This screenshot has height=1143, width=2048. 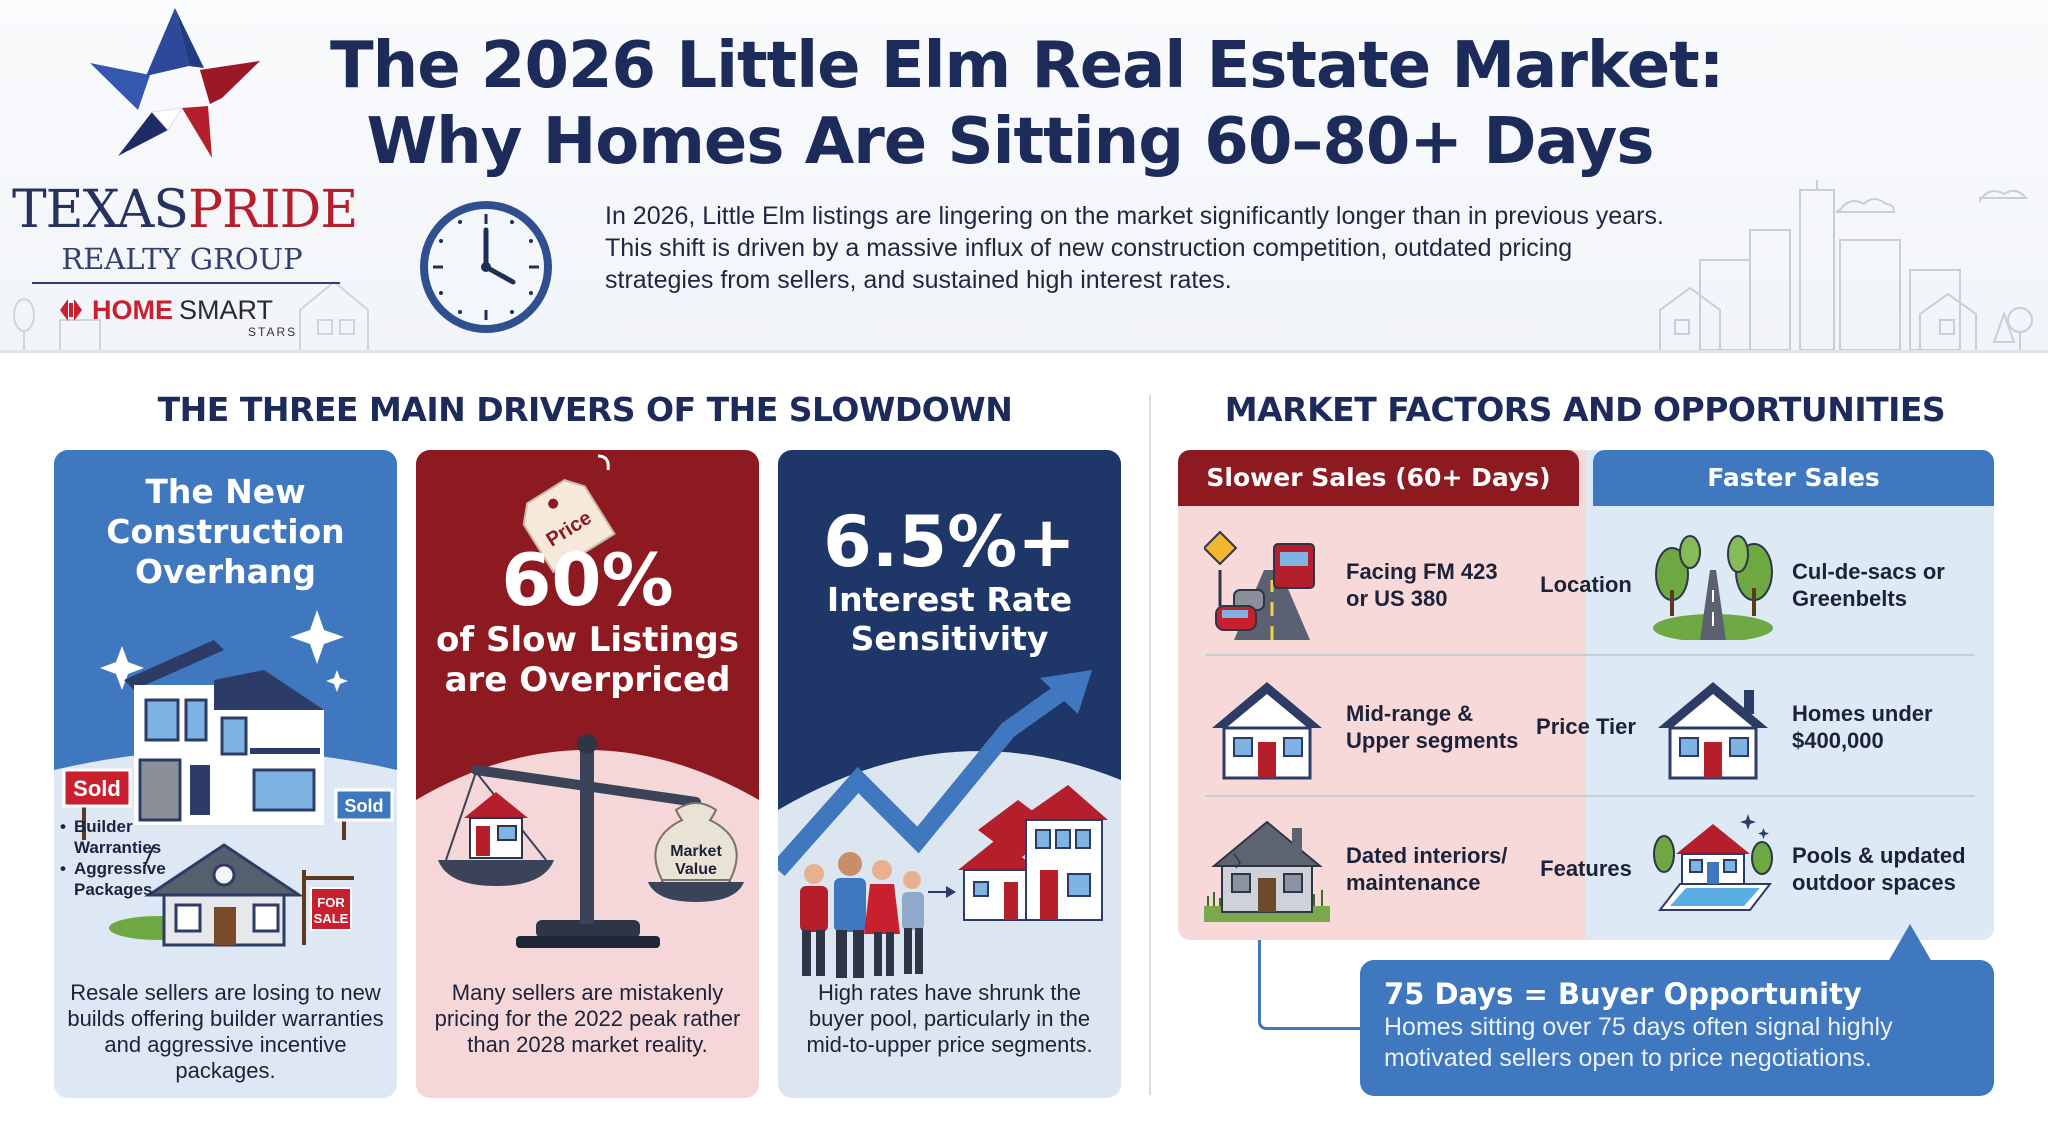 What do you see at coordinates (111, 837) in the screenshot?
I see `bullet-item: • Builder Warranties` at bounding box center [111, 837].